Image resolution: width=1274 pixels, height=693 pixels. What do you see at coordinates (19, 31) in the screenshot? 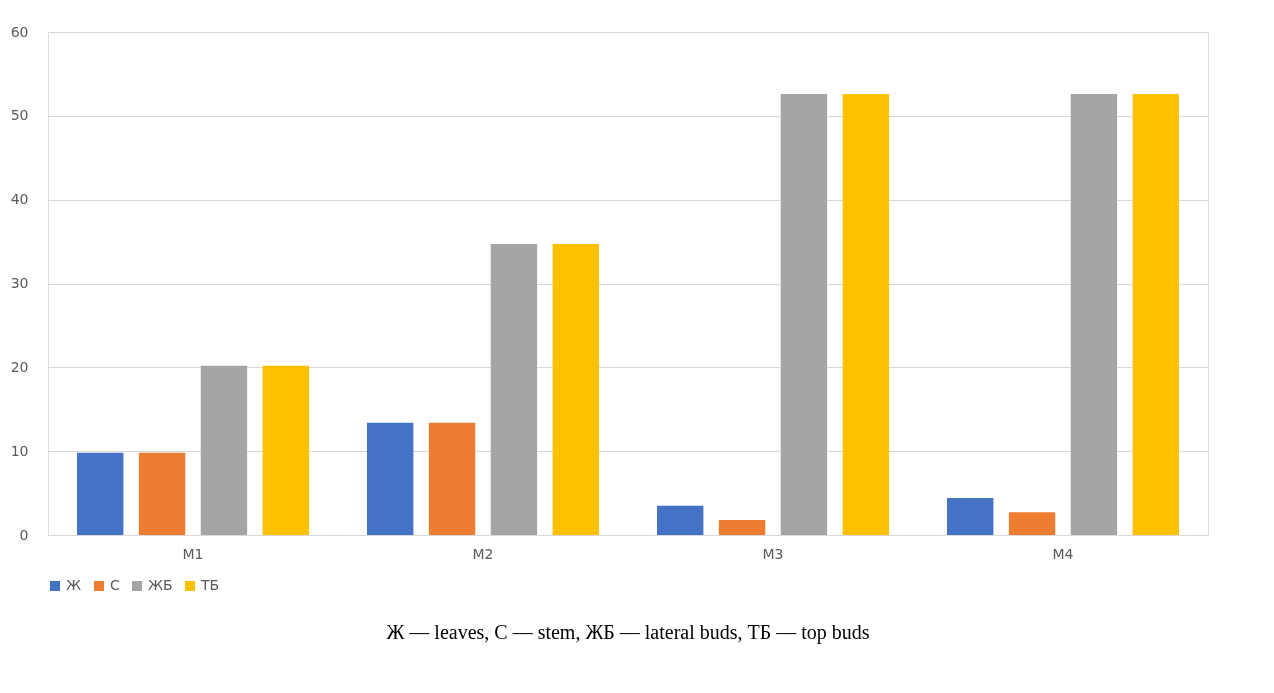
I see `y-tick-label: 60` at bounding box center [19, 31].